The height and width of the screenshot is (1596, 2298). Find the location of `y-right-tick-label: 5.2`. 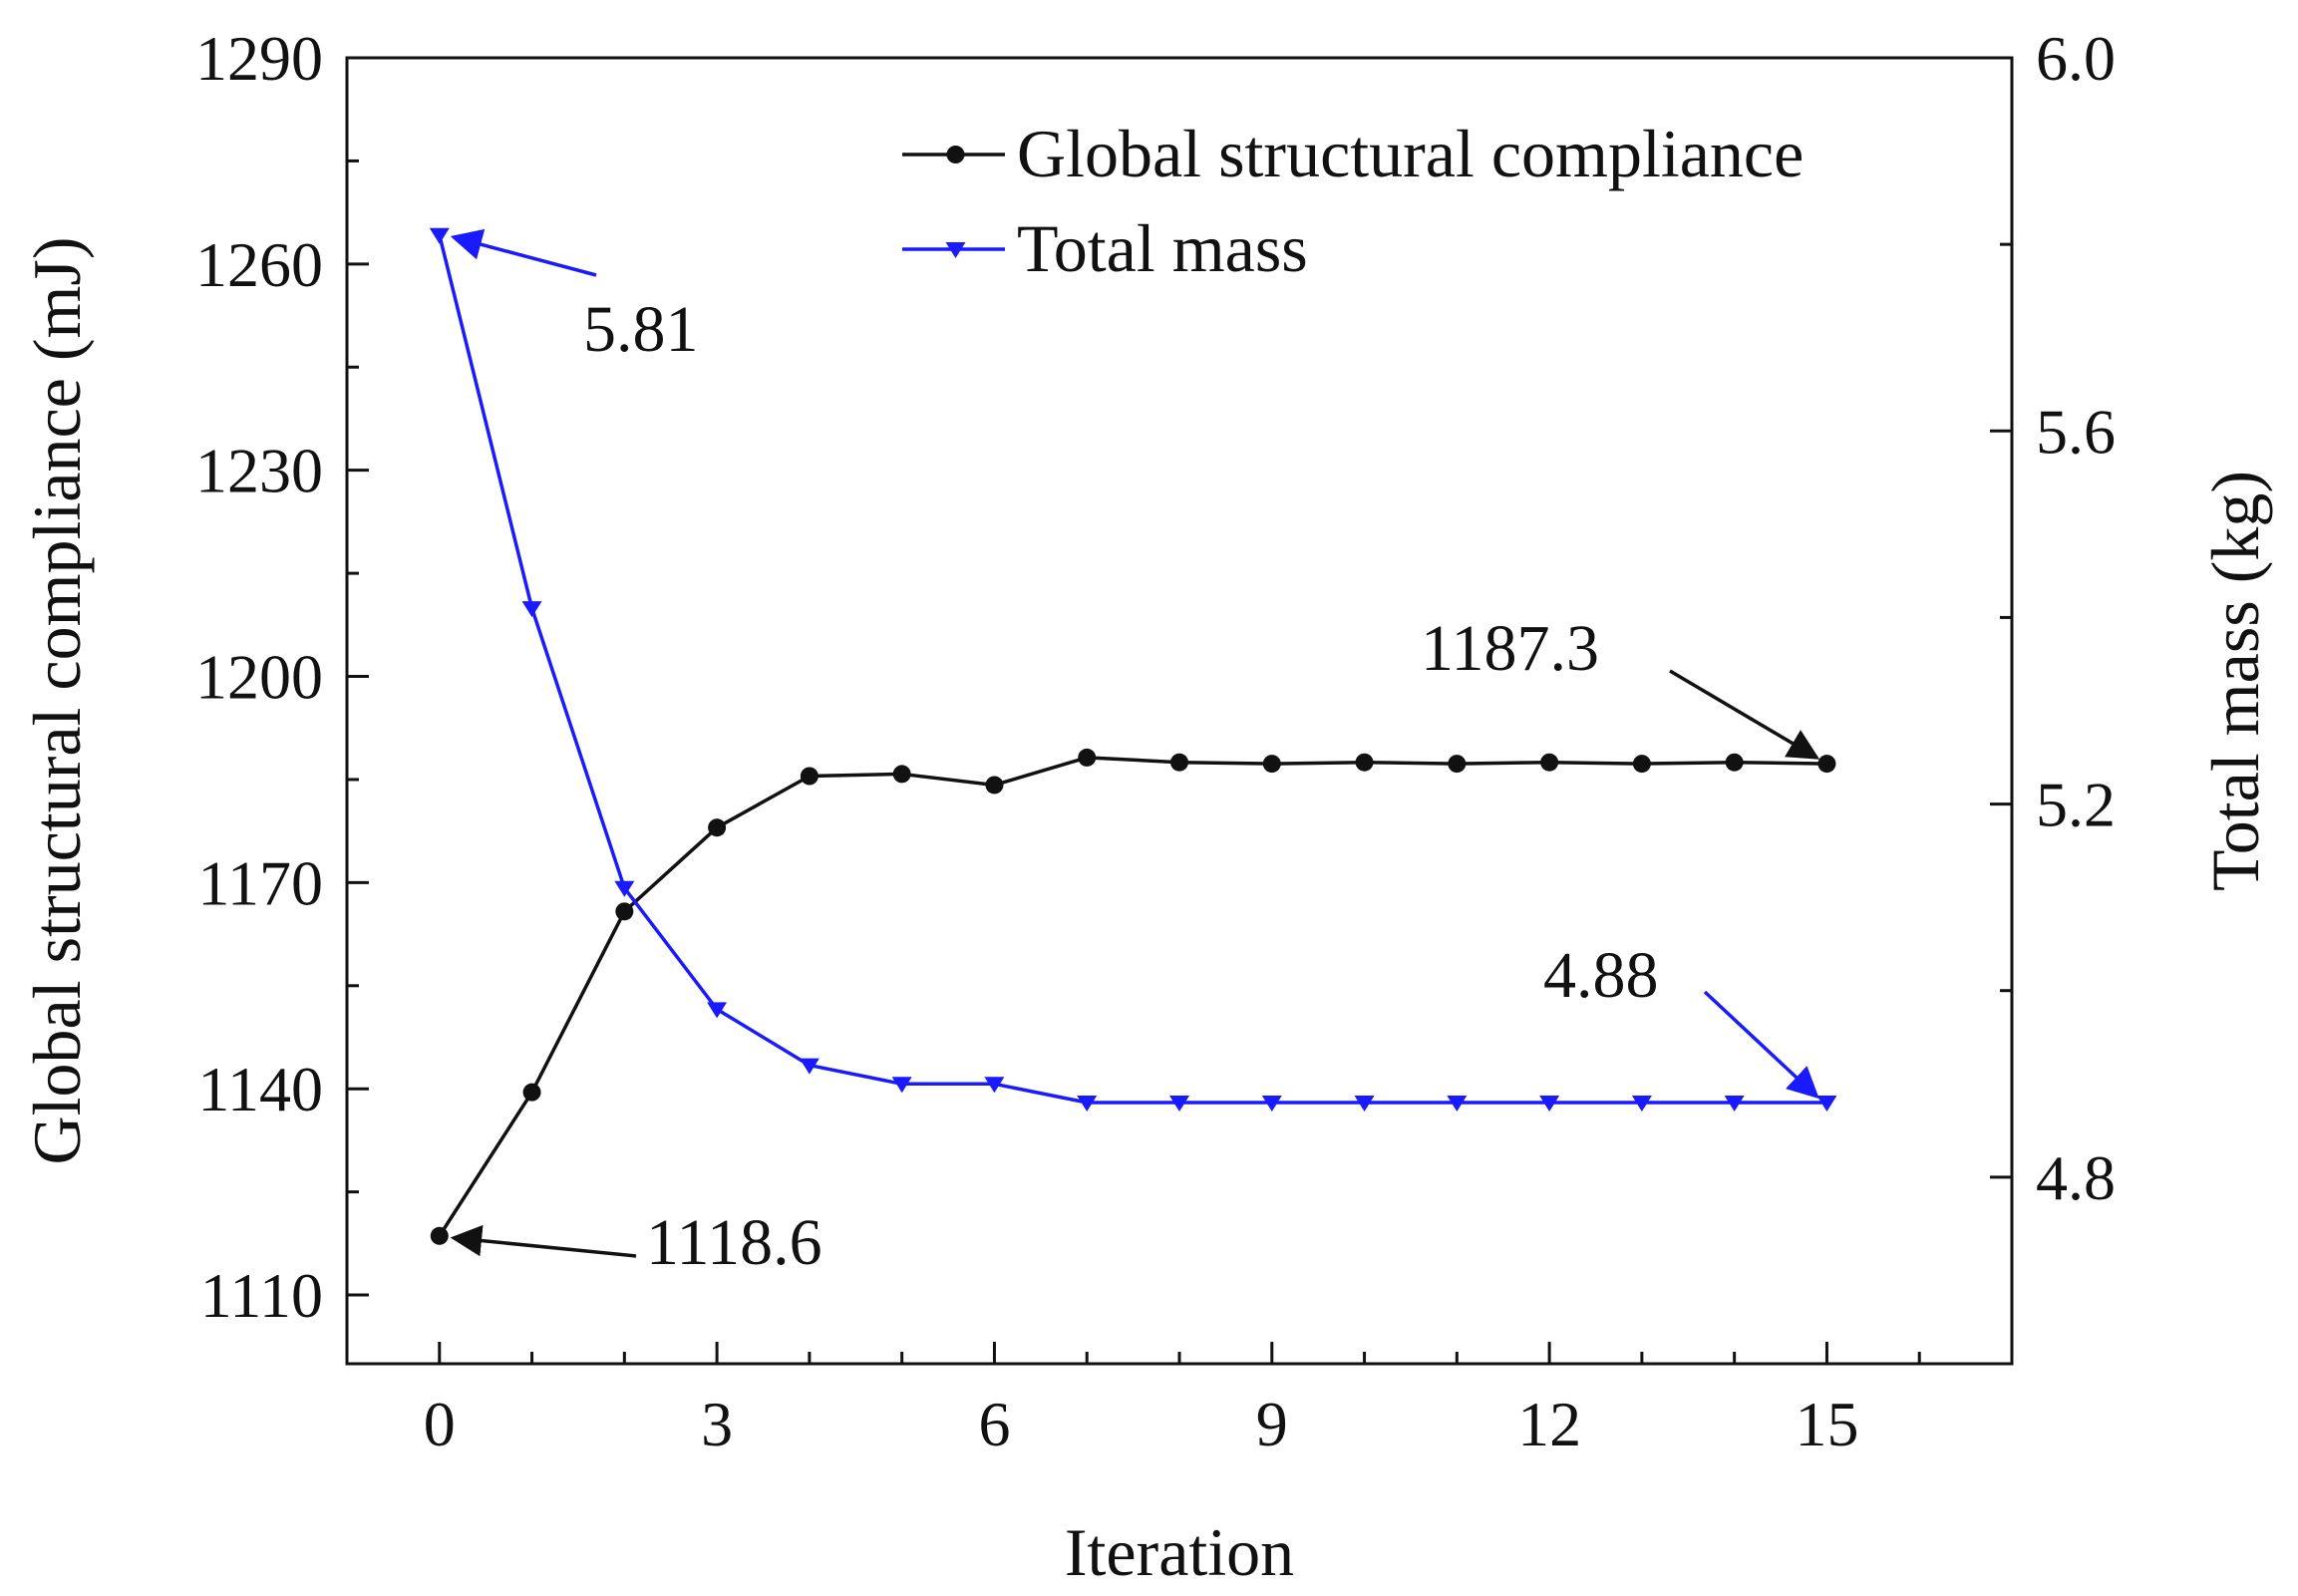

y-right-tick-label: 5.2 is located at coordinates (2076, 805).